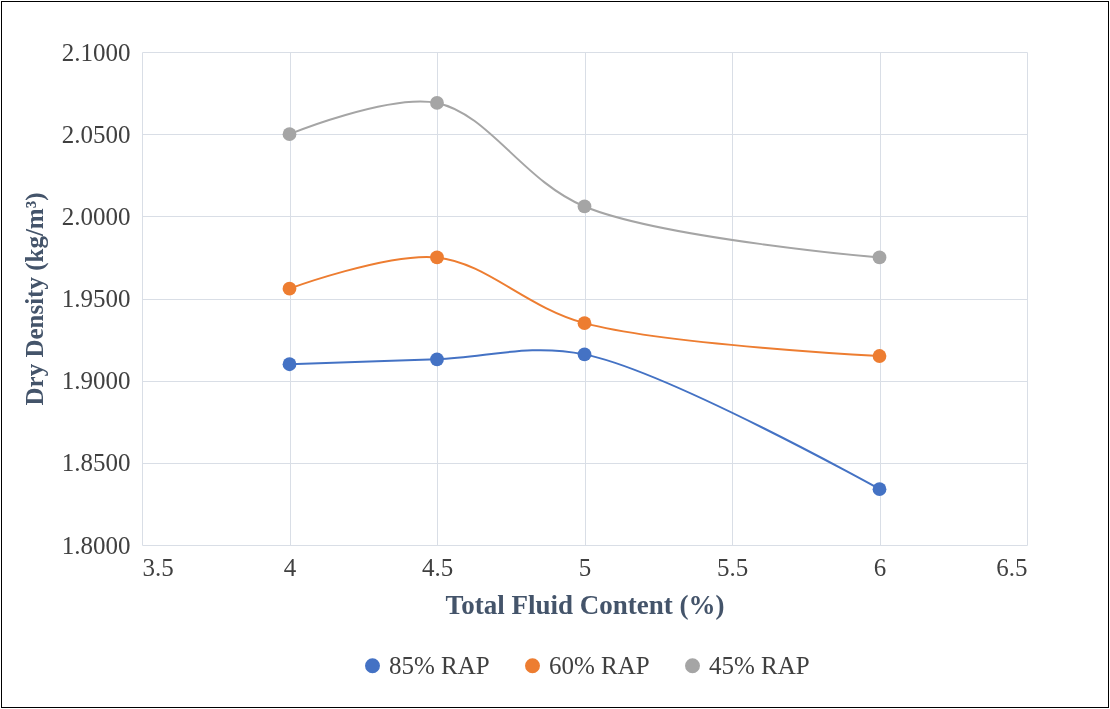 The width and height of the screenshot is (1110, 709). Describe the element at coordinates (437, 567) in the screenshot. I see `x-tick-label: 4.5` at that location.